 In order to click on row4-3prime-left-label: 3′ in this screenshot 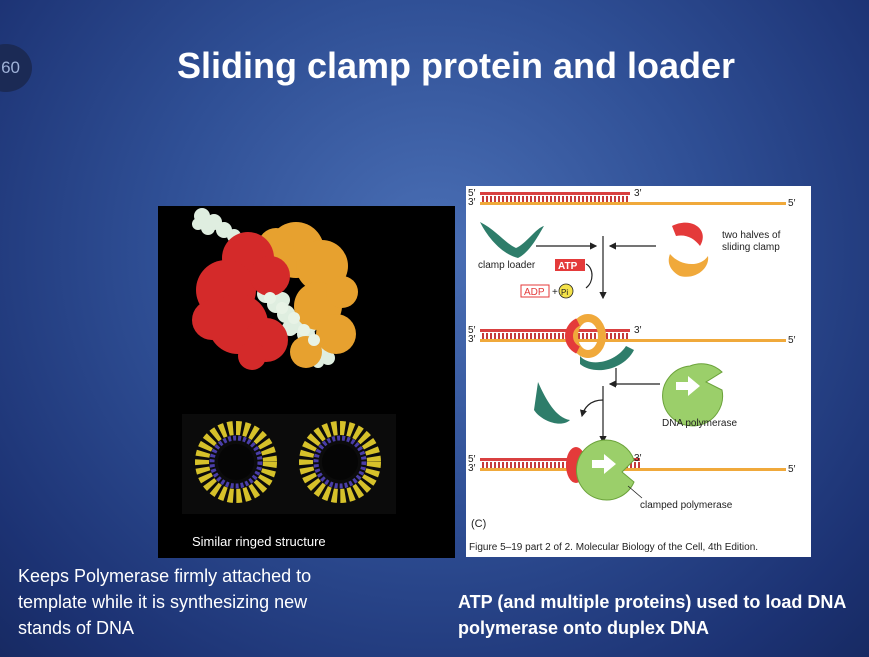, I will do `click(472, 468)`.